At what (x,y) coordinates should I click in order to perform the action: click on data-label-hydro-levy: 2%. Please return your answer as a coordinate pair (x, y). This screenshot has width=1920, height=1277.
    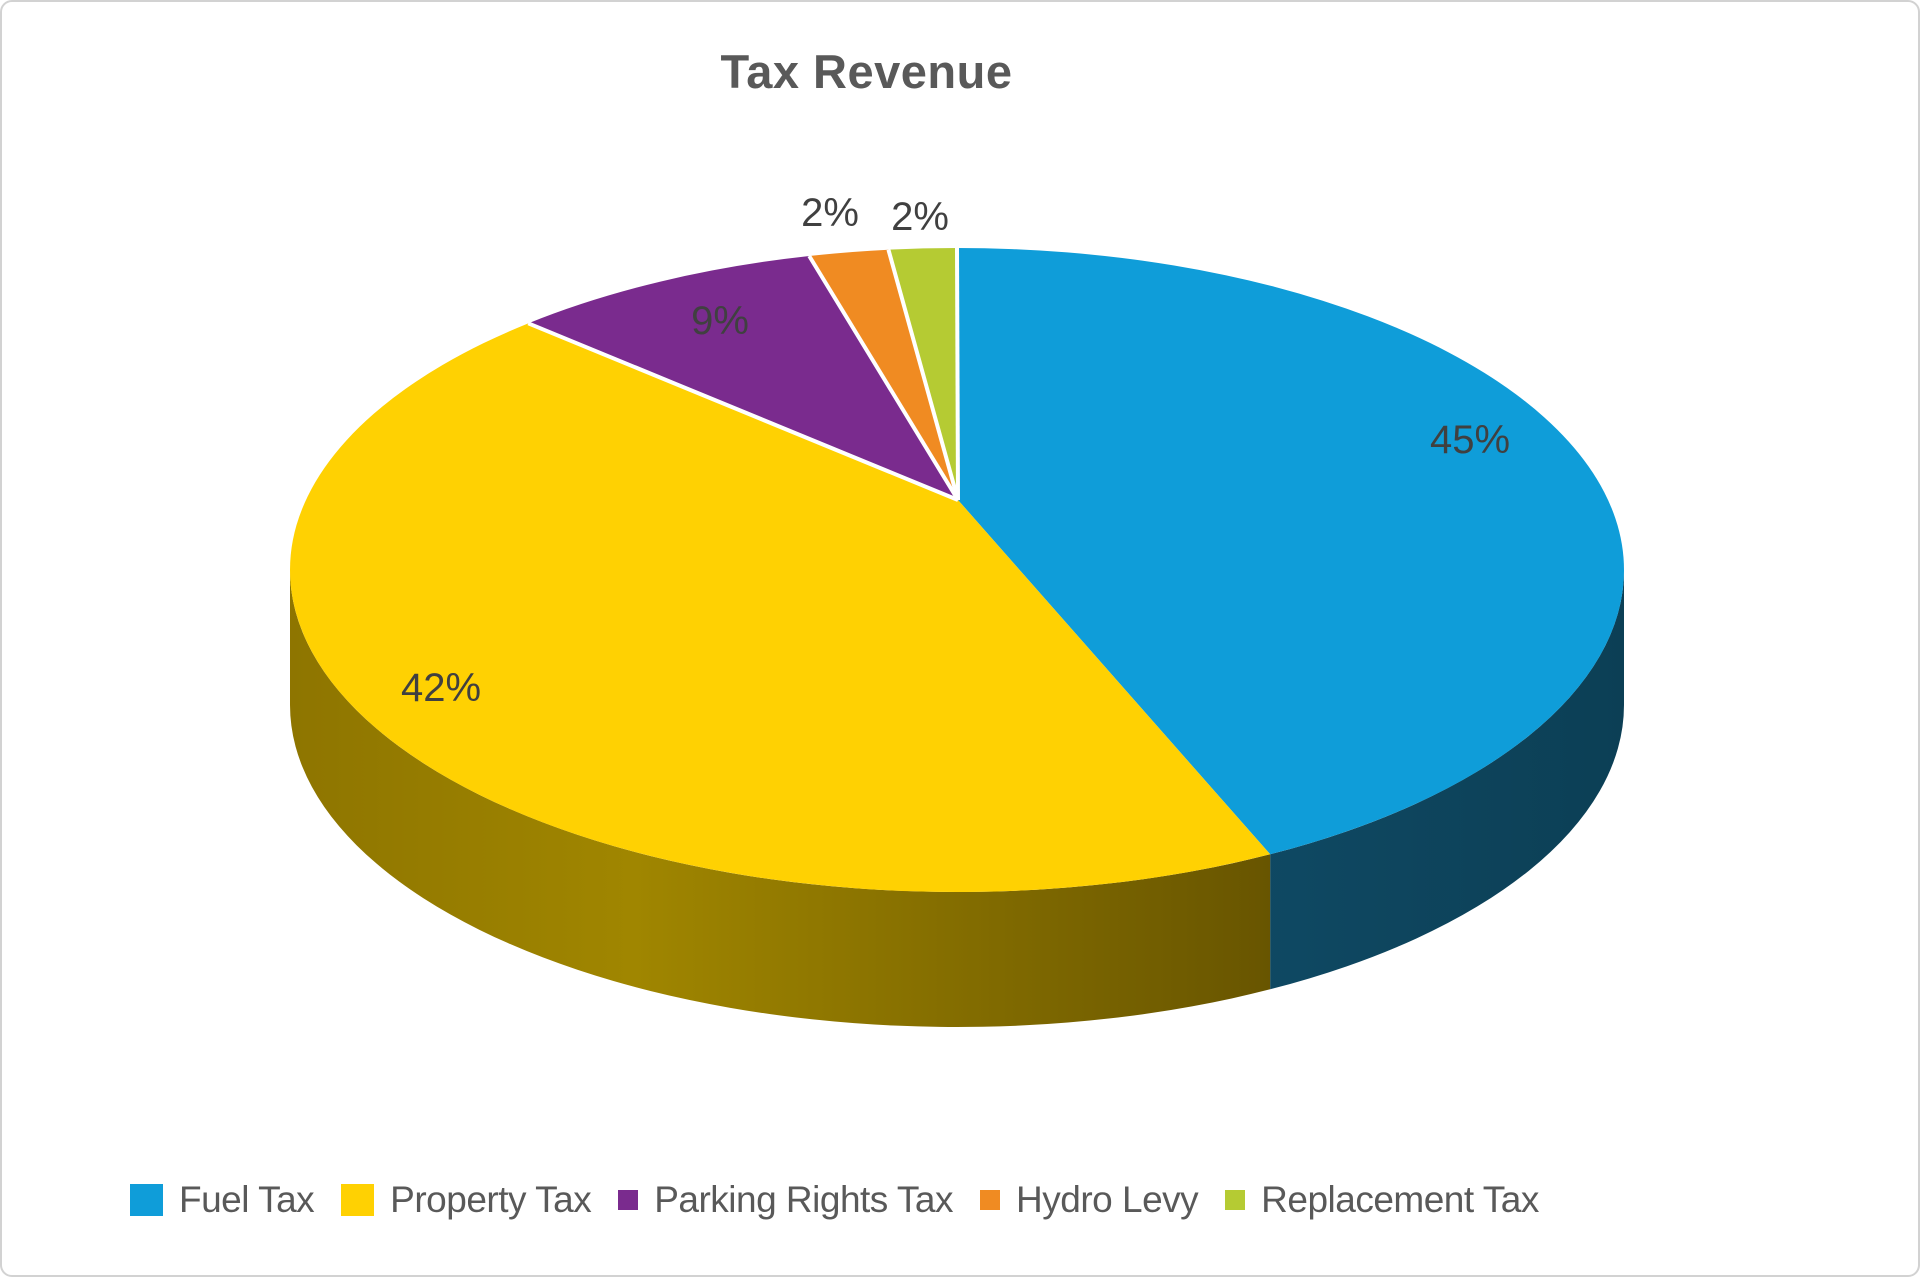
    Looking at the image, I should click on (830, 213).